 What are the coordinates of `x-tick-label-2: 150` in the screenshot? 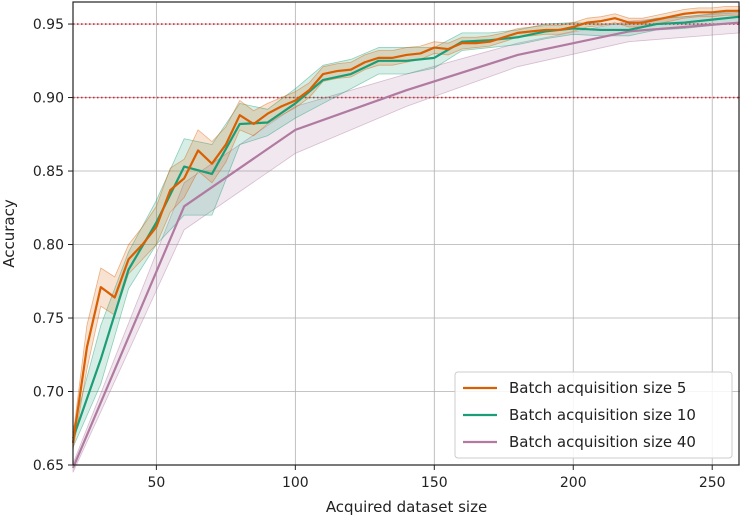 It's located at (434, 483).